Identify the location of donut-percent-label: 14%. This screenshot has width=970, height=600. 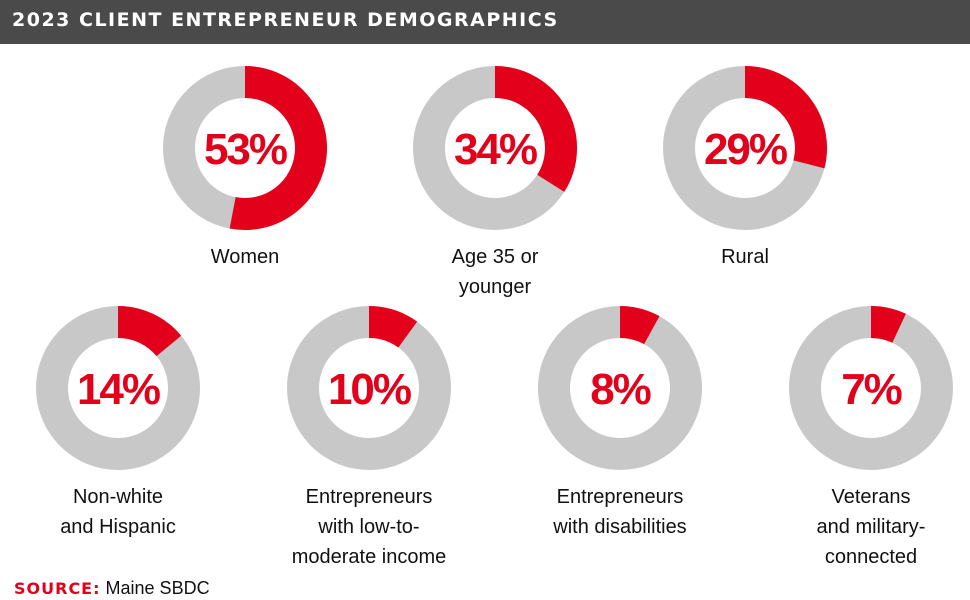
(118, 389).